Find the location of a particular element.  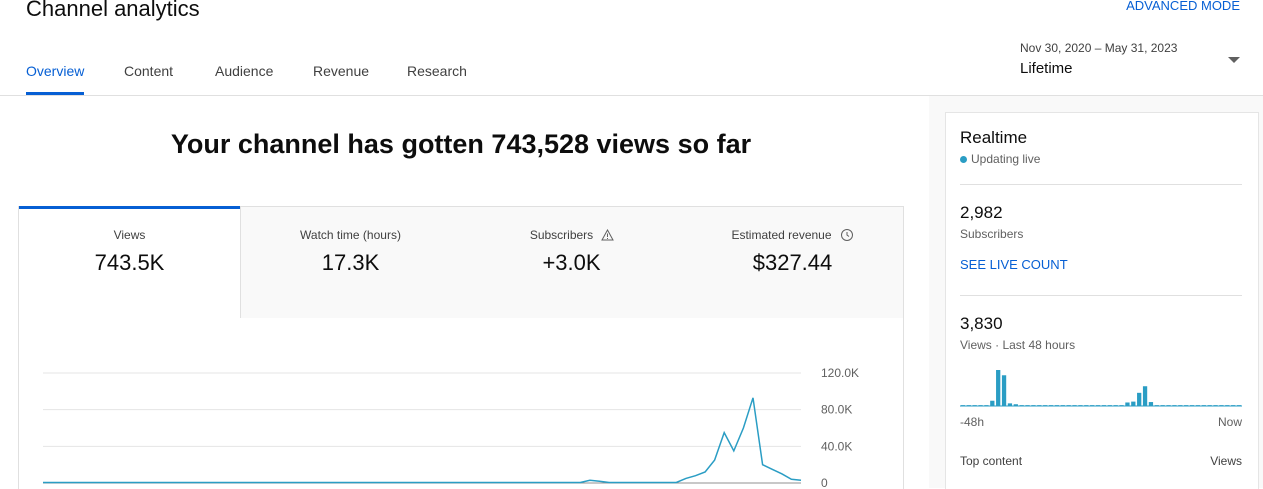

metric-label: Subscribers is located at coordinates (561, 235).